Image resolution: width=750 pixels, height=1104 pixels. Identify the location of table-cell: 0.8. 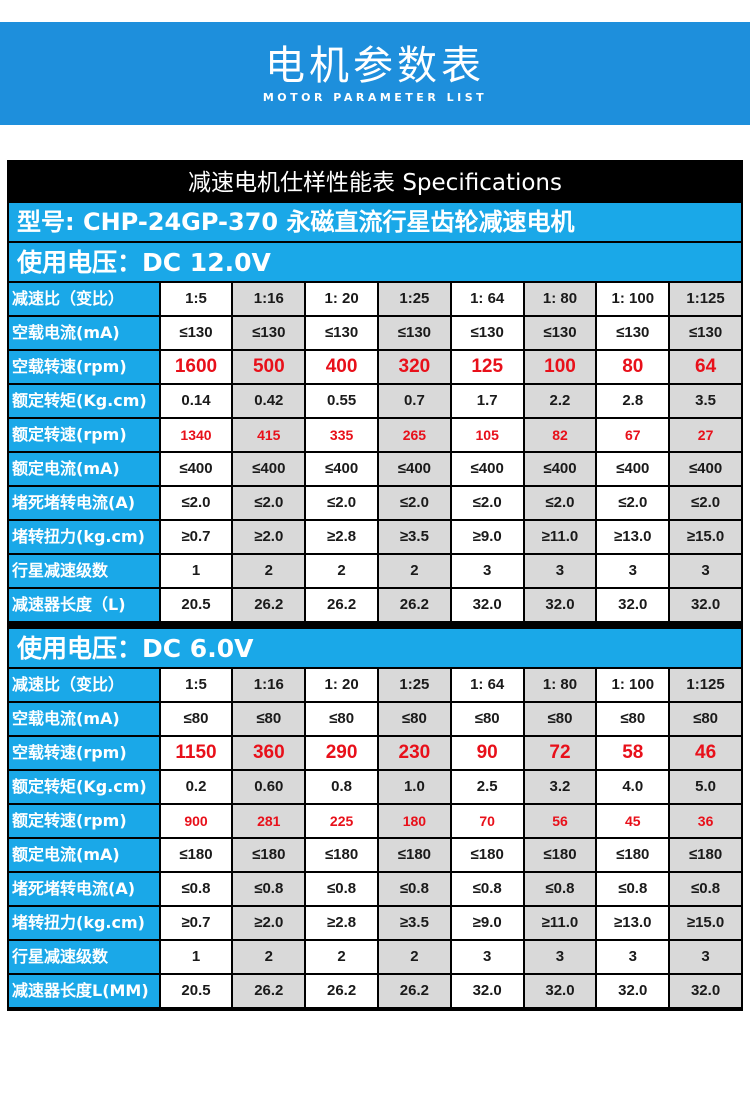
(341, 787).